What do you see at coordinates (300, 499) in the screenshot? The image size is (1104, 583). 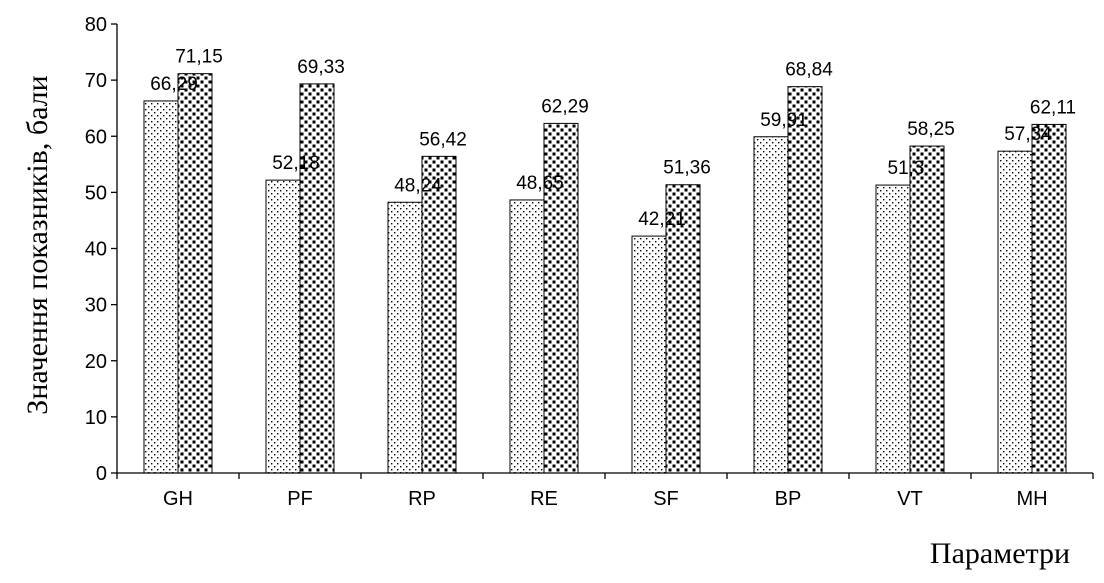 I see `x-tick-label: PF` at bounding box center [300, 499].